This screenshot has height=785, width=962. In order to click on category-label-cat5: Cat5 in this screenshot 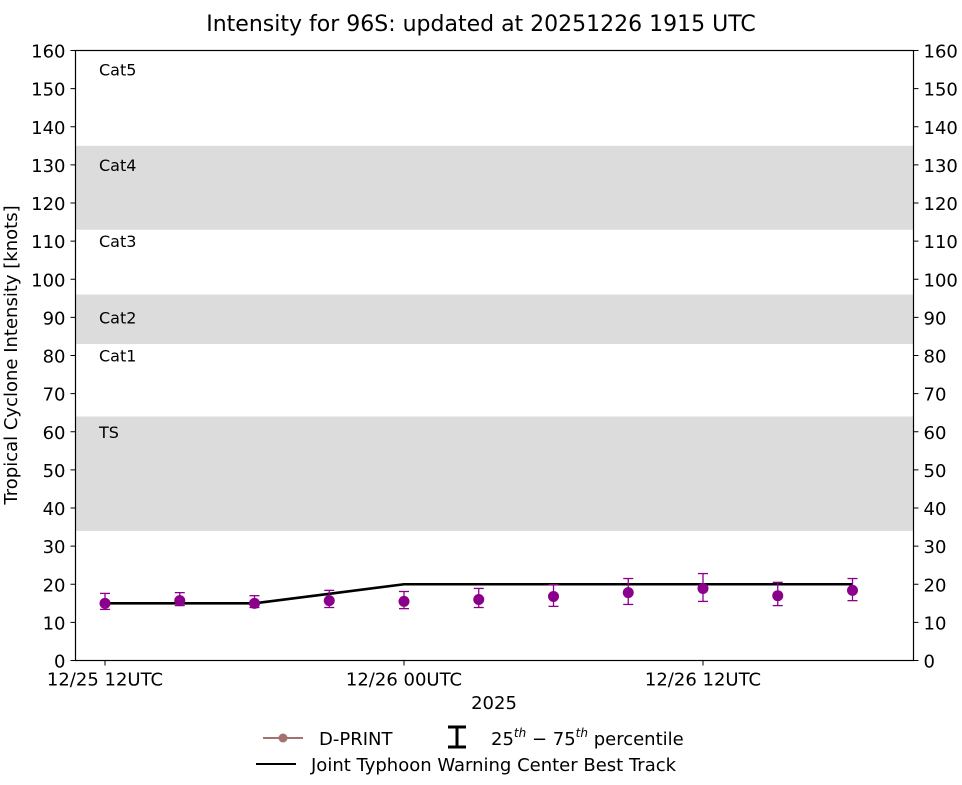, I will do `click(117, 70)`.